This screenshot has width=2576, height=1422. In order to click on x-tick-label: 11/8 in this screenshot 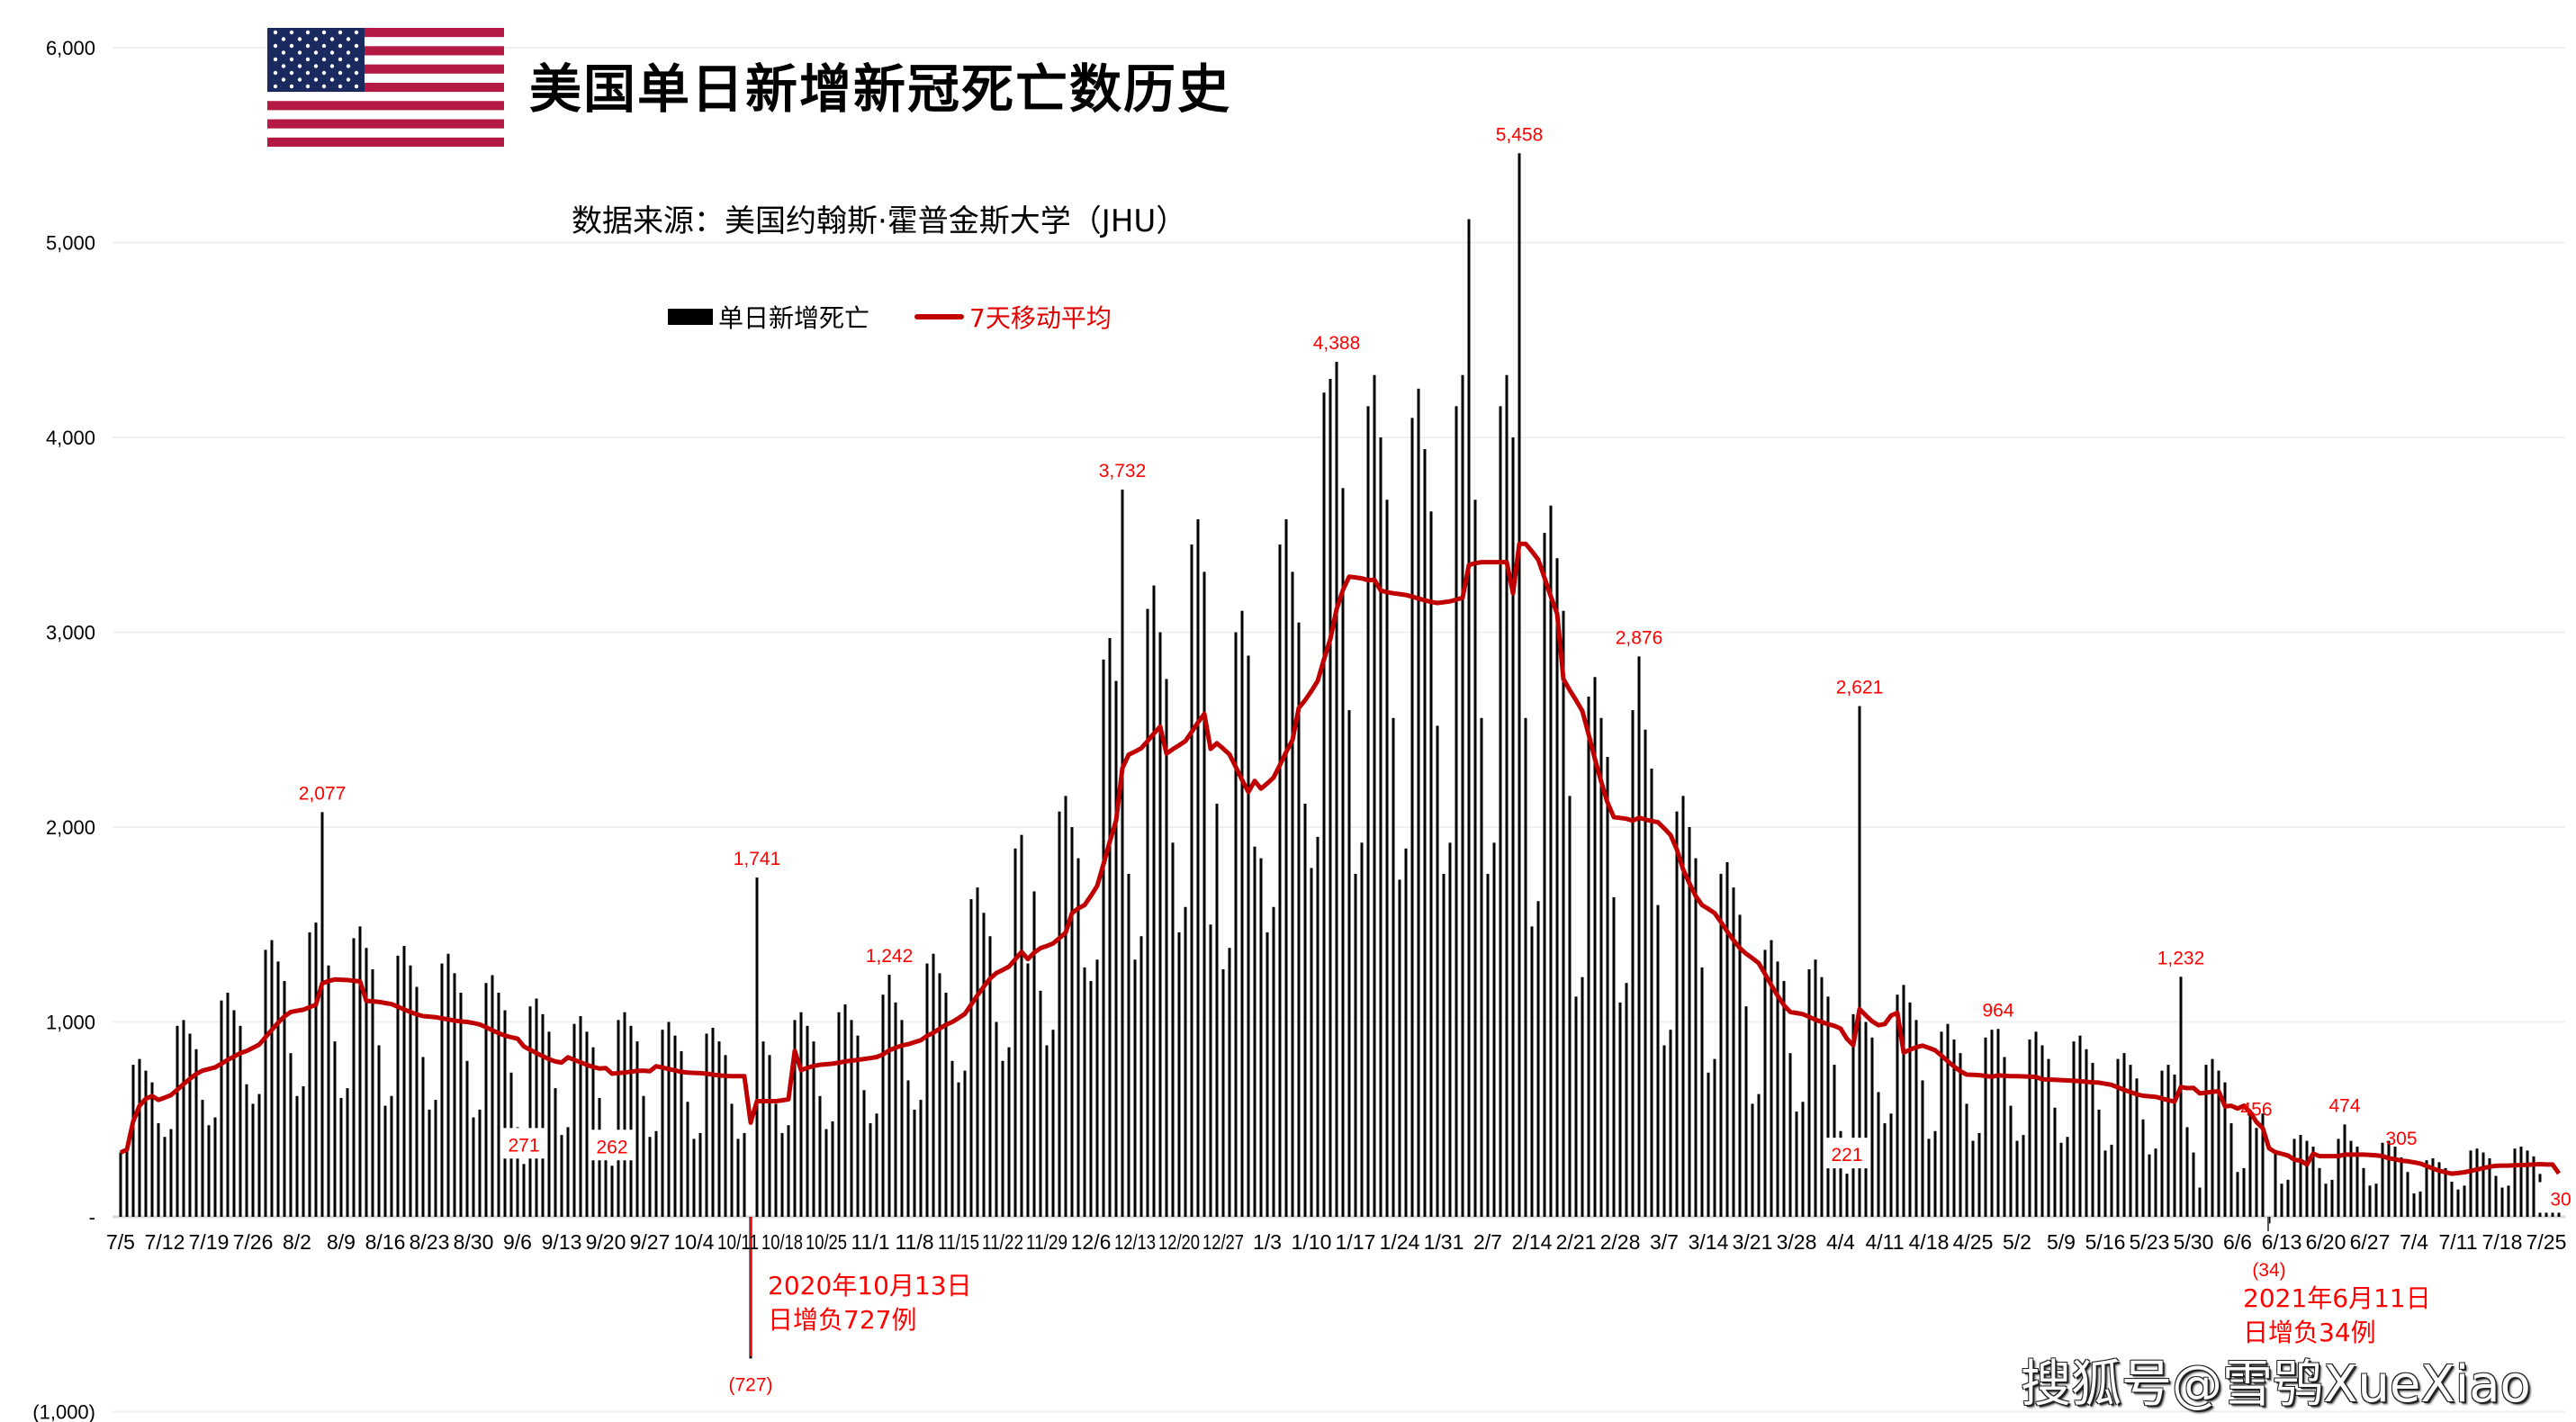, I will do `click(914, 1242)`.